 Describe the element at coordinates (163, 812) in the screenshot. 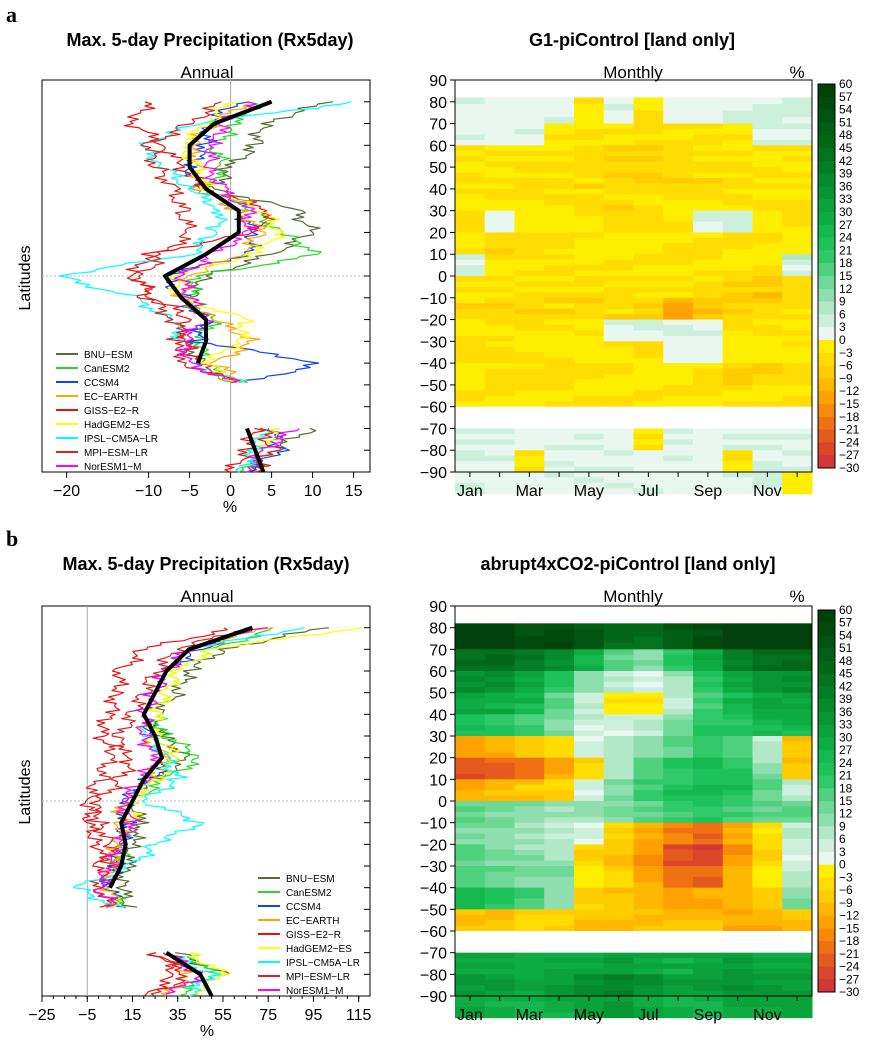

I see `series-line-mpi-esm-lr` at that location.